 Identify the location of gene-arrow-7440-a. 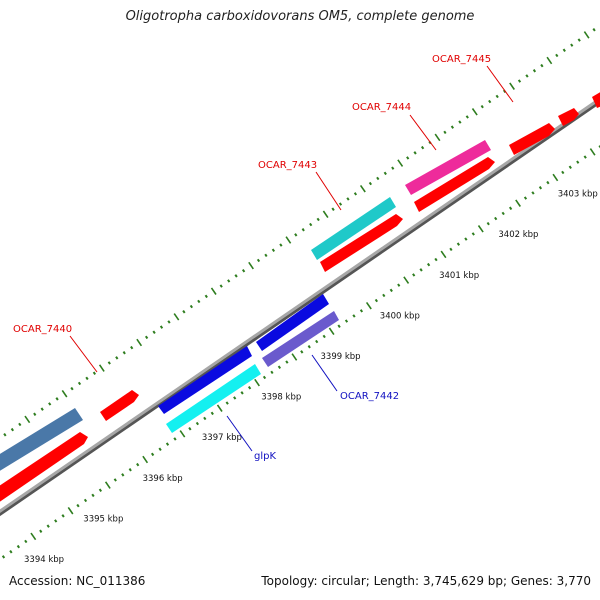
(44, 467).